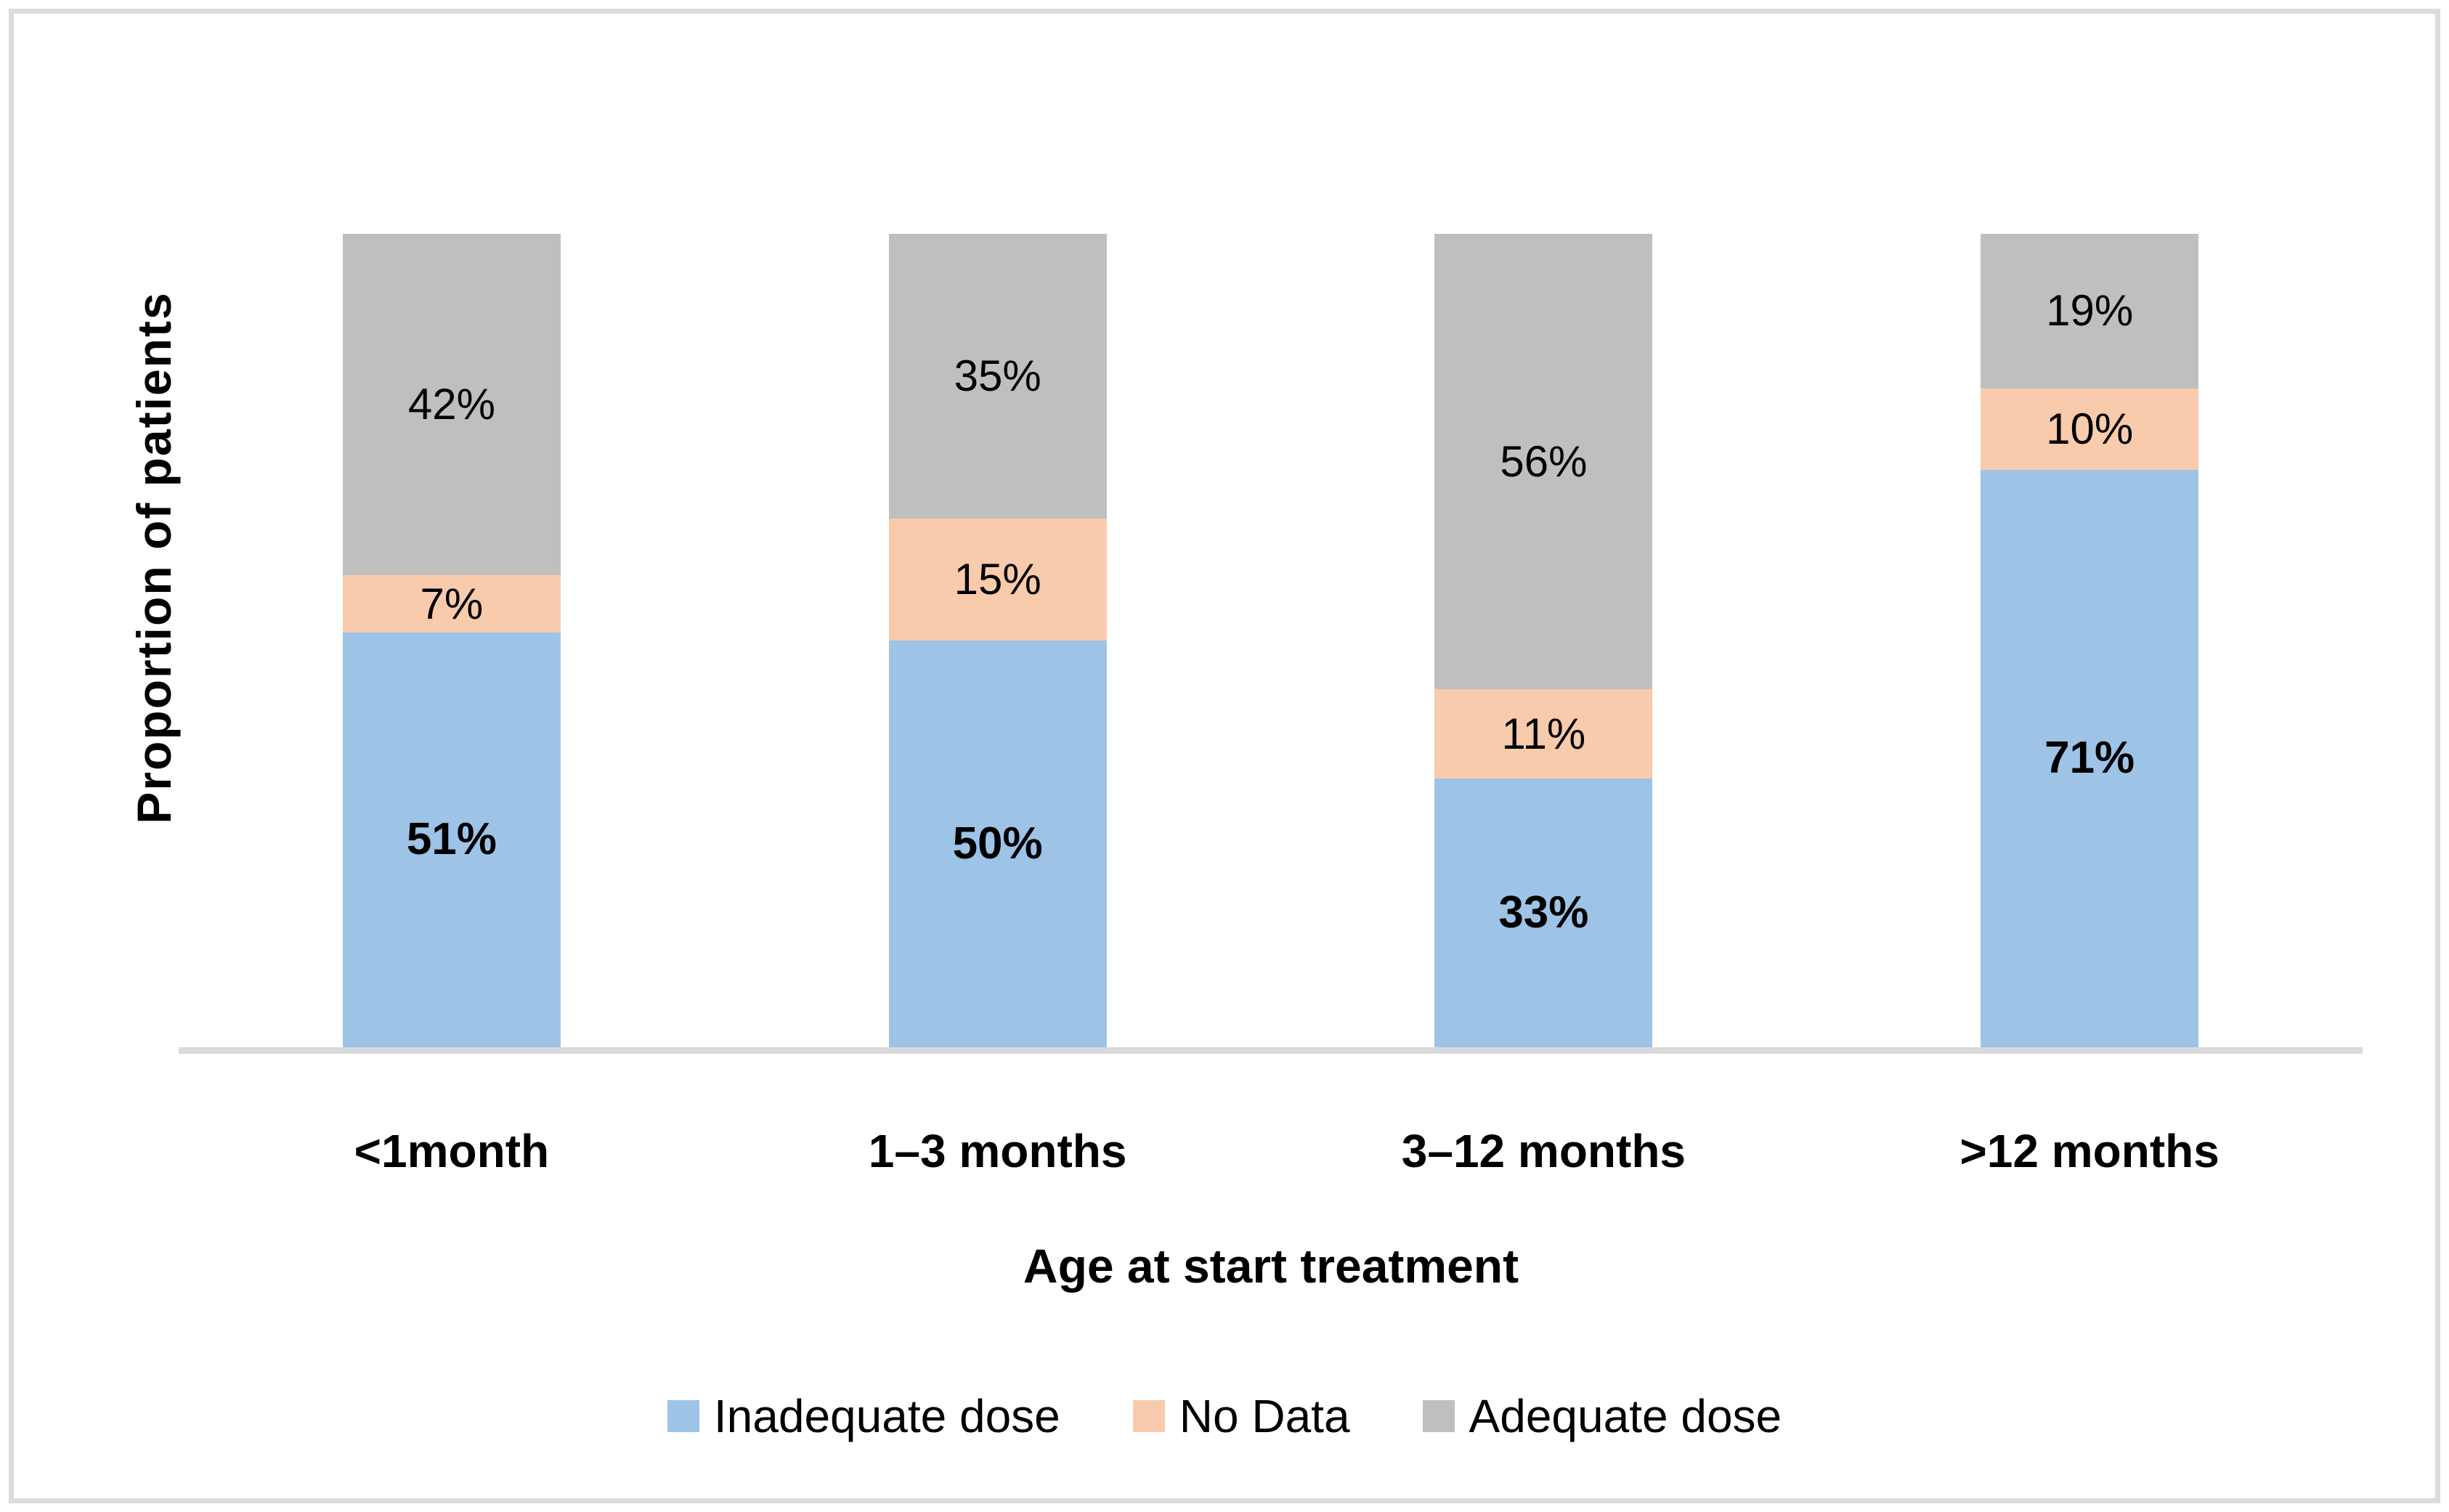 The width and height of the screenshot is (2449, 1512). What do you see at coordinates (2089, 1151) in the screenshot?
I see `x-axis-label: >12 months` at bounding box center [2089, 1151].